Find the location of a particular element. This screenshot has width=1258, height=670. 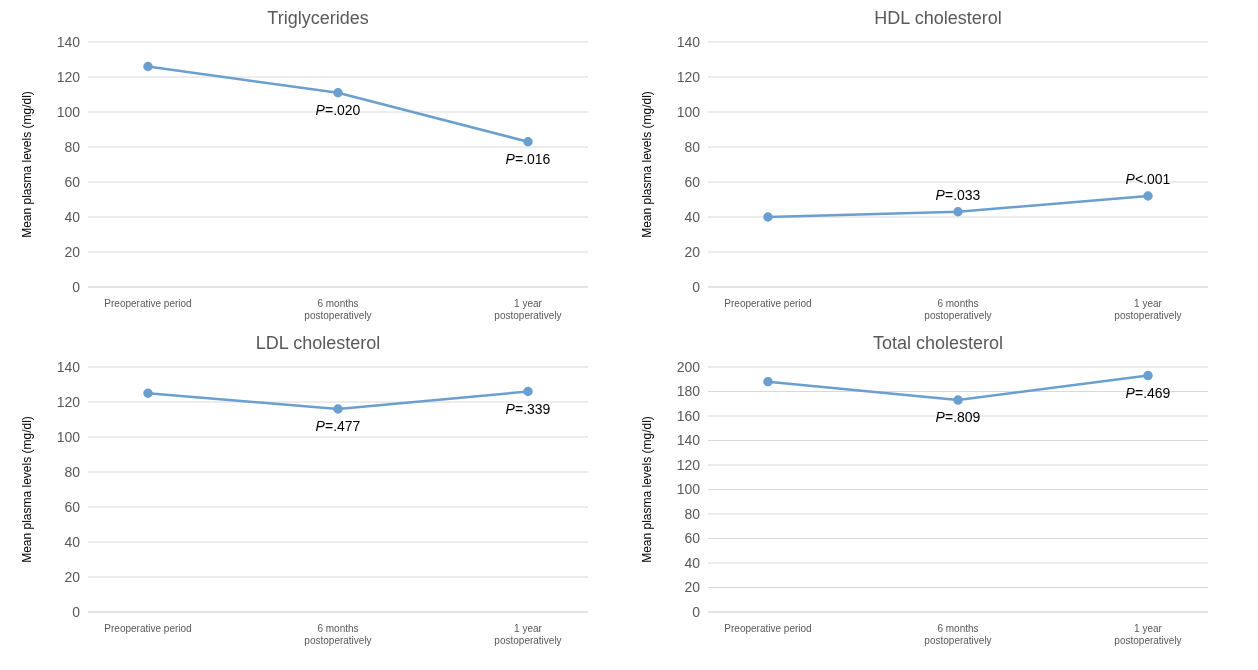

annotation: P<.001 is located at coordinates (1148, 179).